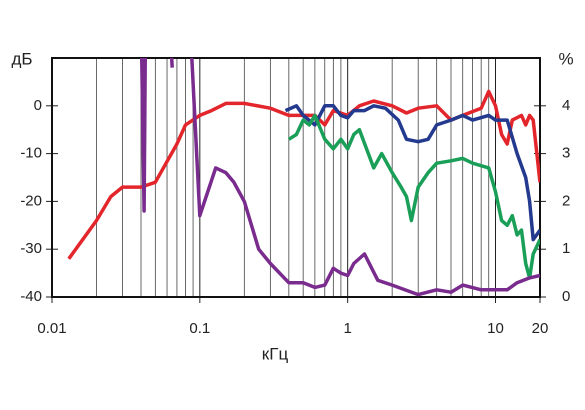  Describe the element at coordinates (566, 200) in the screenshot. I see `y2-tick-label: 2` at that location.